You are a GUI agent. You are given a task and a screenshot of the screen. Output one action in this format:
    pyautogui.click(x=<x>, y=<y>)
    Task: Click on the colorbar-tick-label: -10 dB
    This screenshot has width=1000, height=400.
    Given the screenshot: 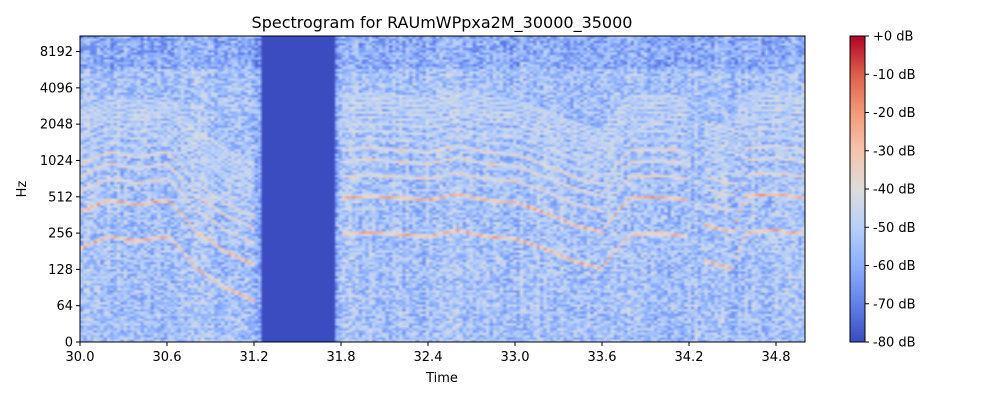 What is the action you would take?
    pyautogui.click(x=894, y=75)
    